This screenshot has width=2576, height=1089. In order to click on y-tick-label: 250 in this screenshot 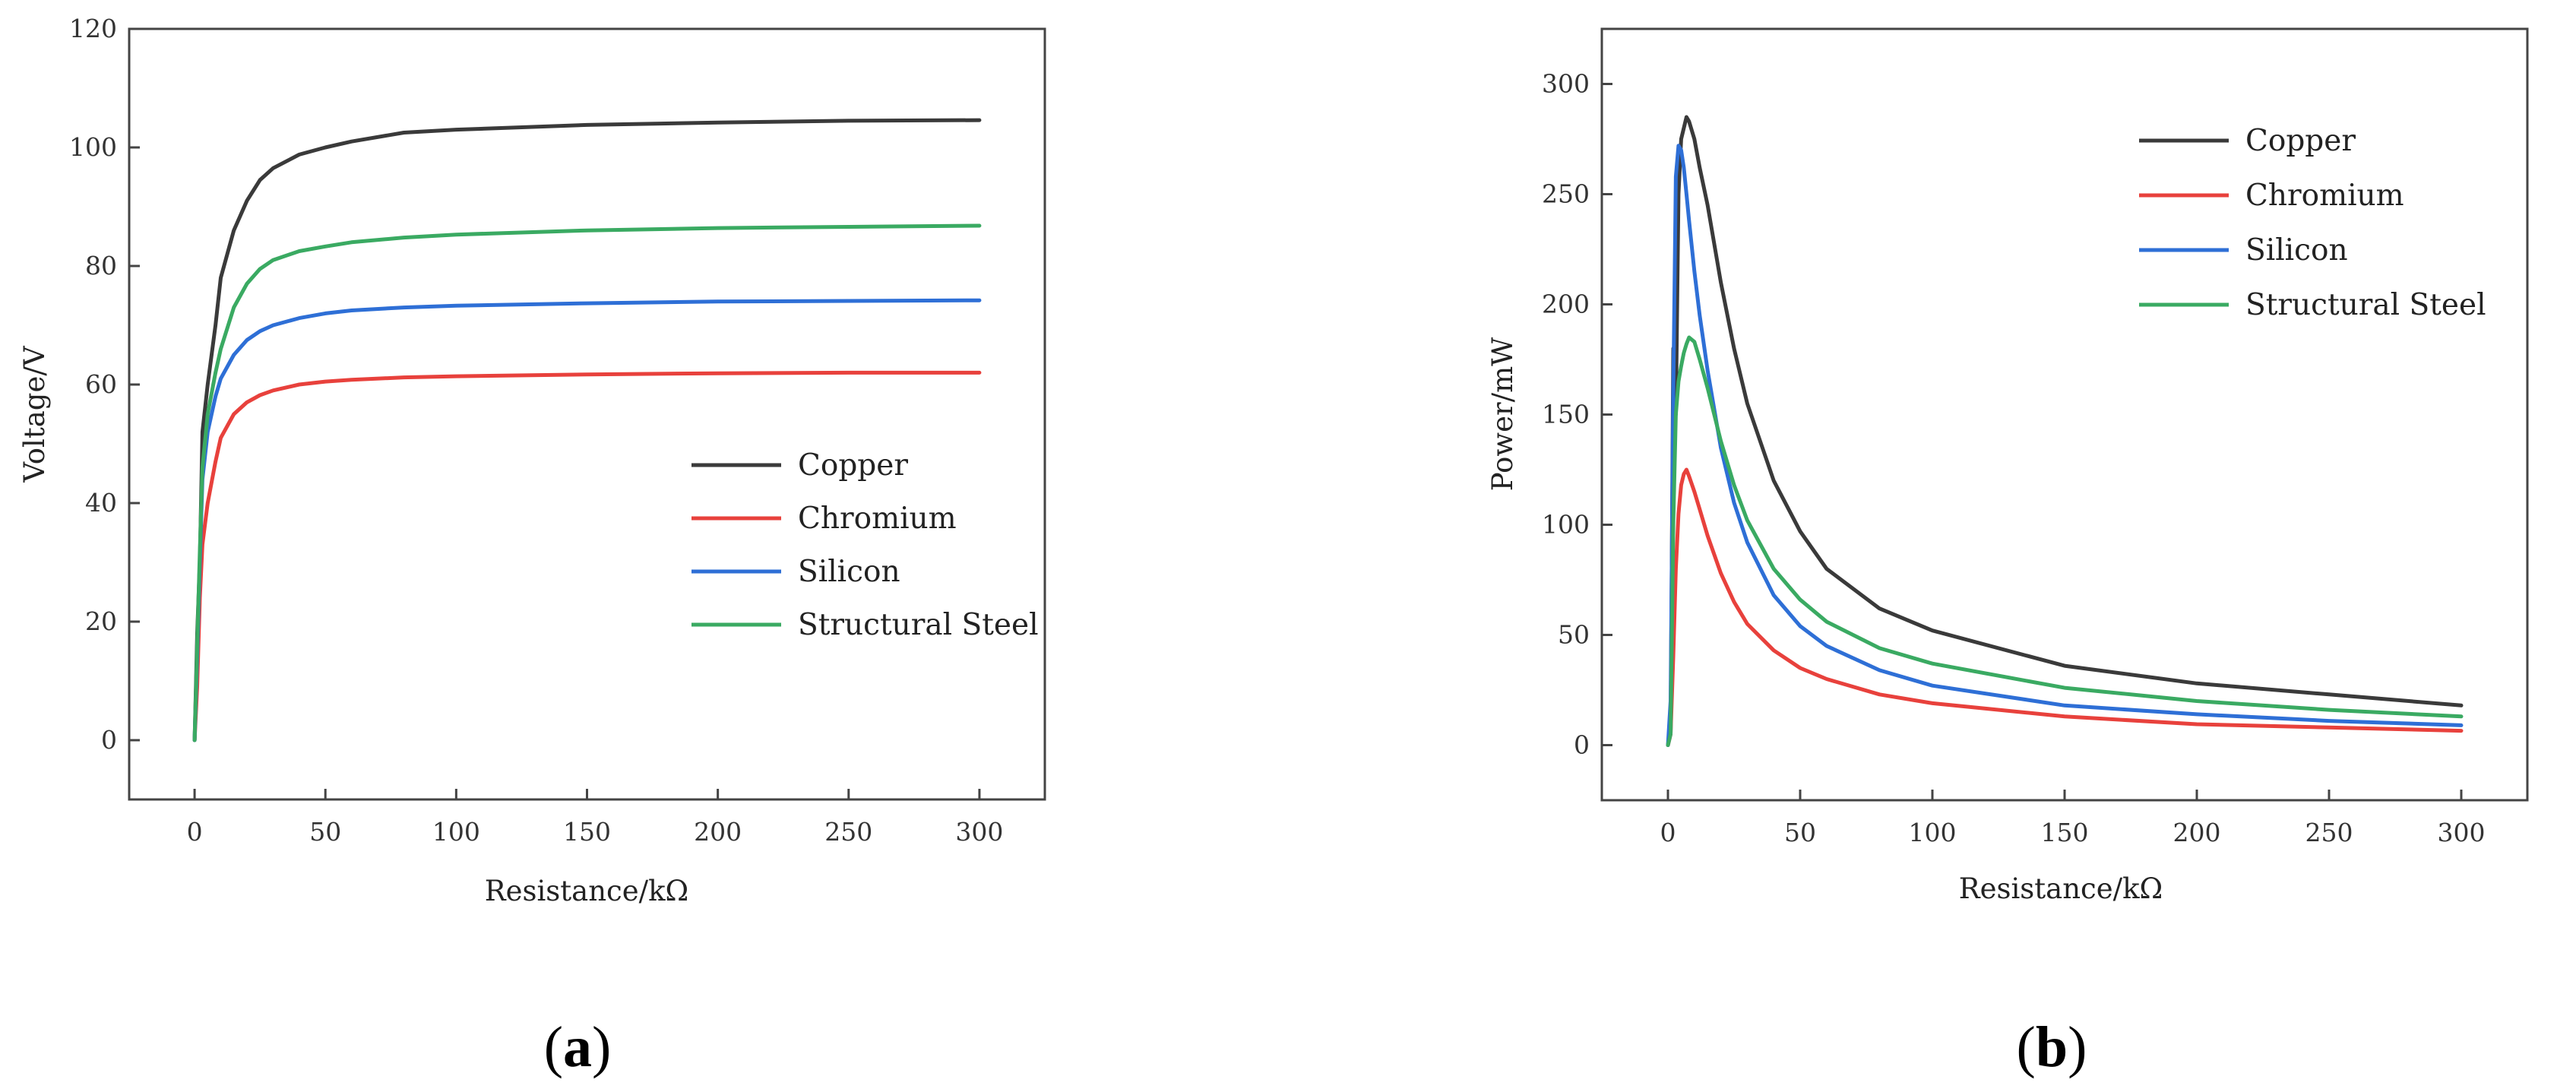, I will do `click(1566, 194)`.